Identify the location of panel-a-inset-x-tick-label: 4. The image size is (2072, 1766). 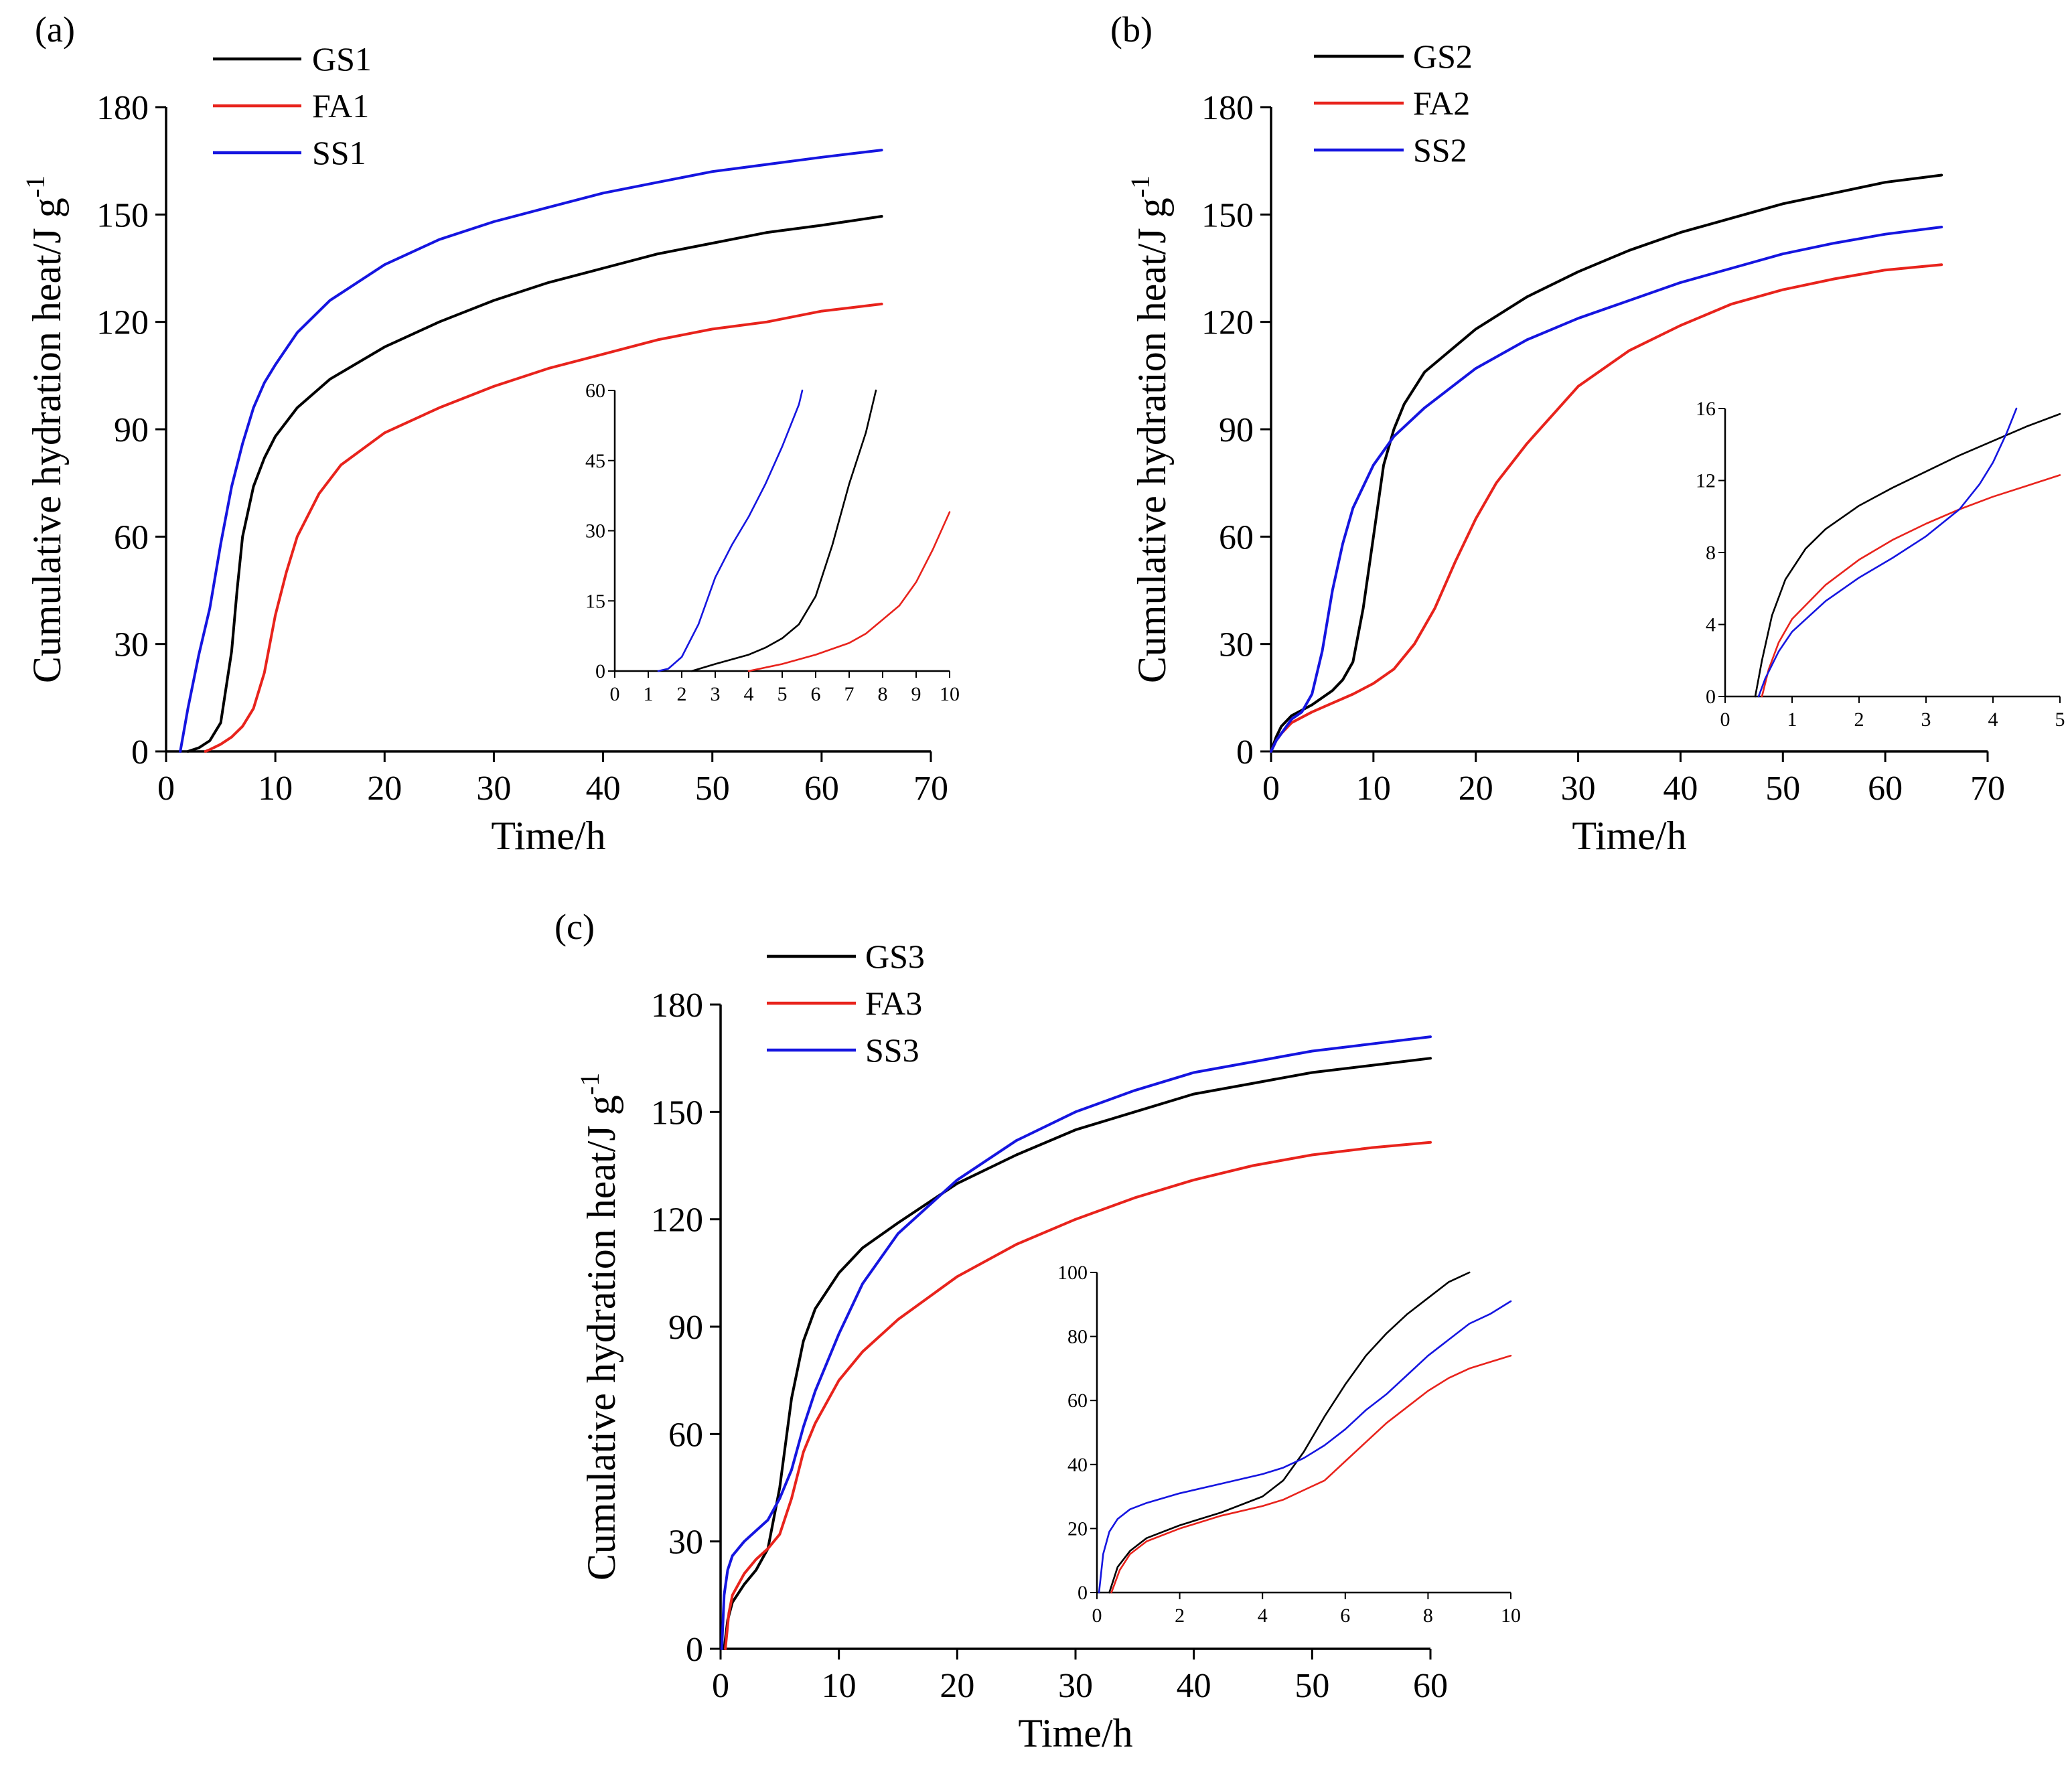
(749, 694).